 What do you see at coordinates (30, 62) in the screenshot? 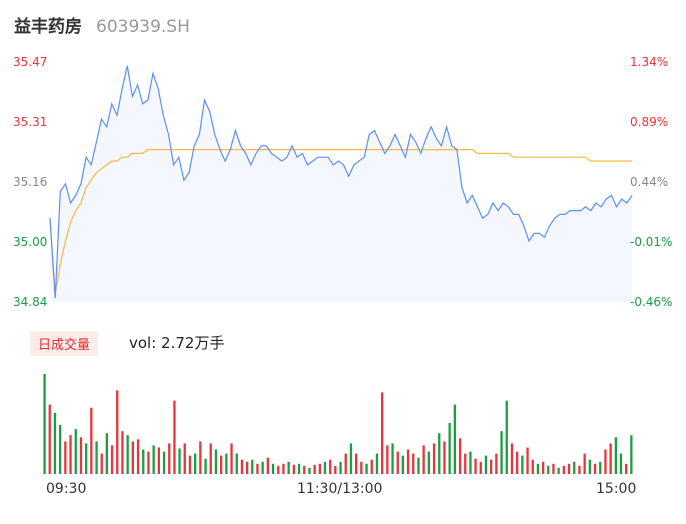
I see `y-tick-label-0: 35.47` at bounding box center [30, 62].